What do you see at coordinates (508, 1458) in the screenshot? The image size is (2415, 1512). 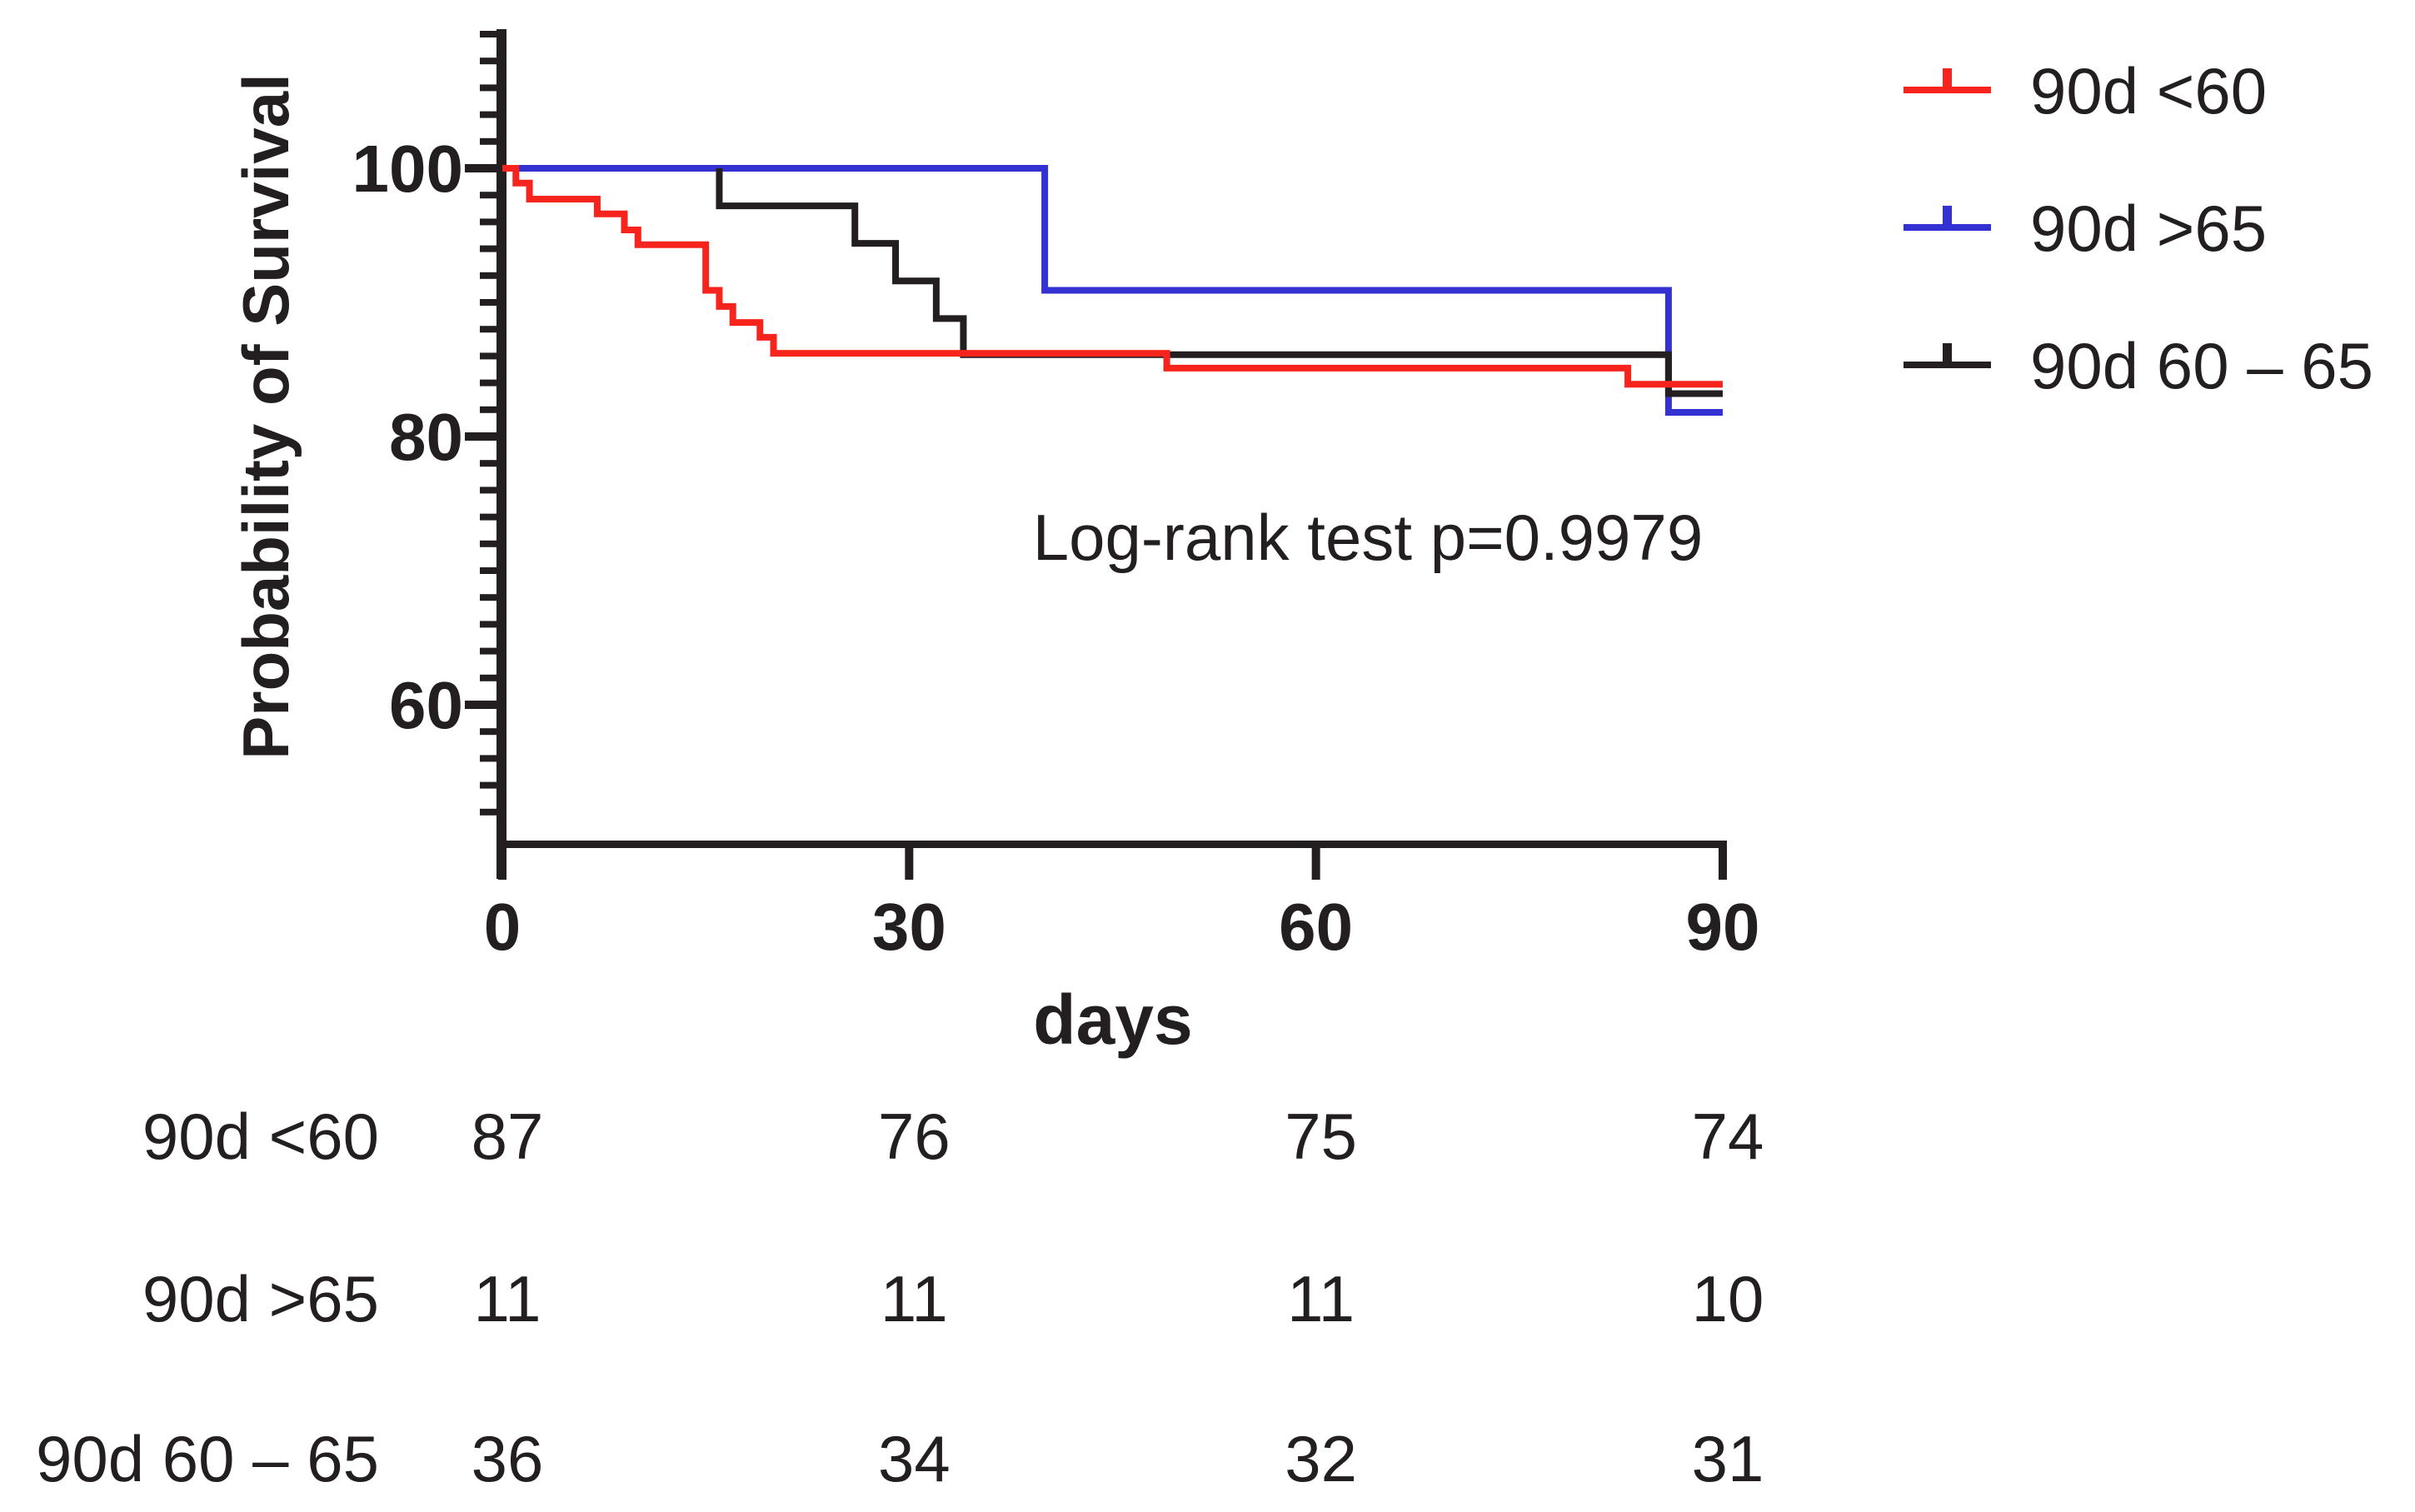 I see `risk-value-r3-t0: 36` at bounding box center [508, 1458].